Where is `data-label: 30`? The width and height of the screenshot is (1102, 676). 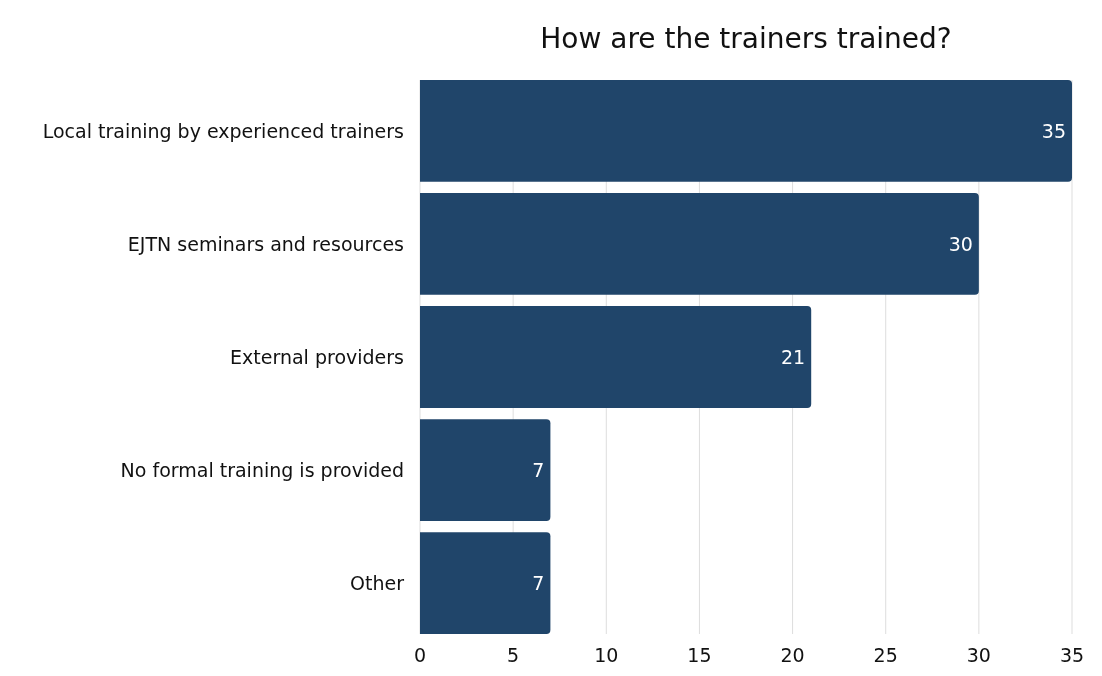 data-label: 30 is located at coordinates (960, 243).